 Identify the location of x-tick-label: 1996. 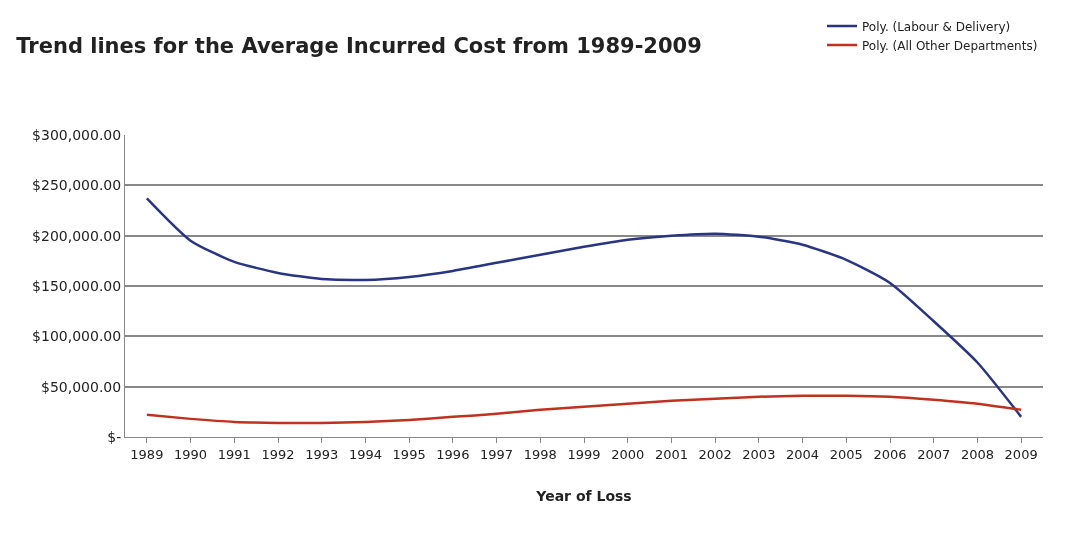
(453, 454).